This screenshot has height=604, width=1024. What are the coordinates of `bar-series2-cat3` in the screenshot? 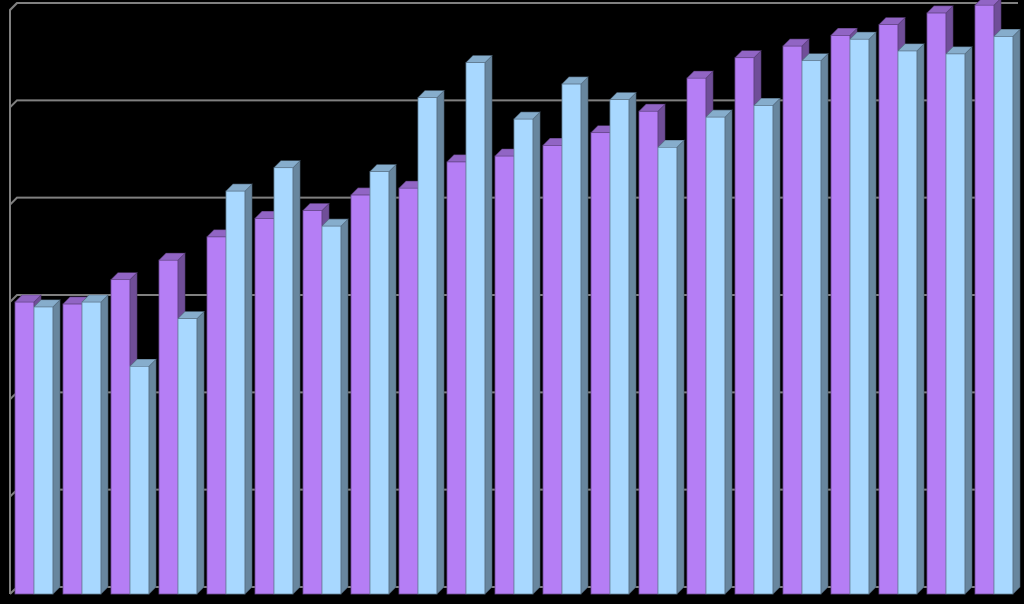 It's located at (143, 476).